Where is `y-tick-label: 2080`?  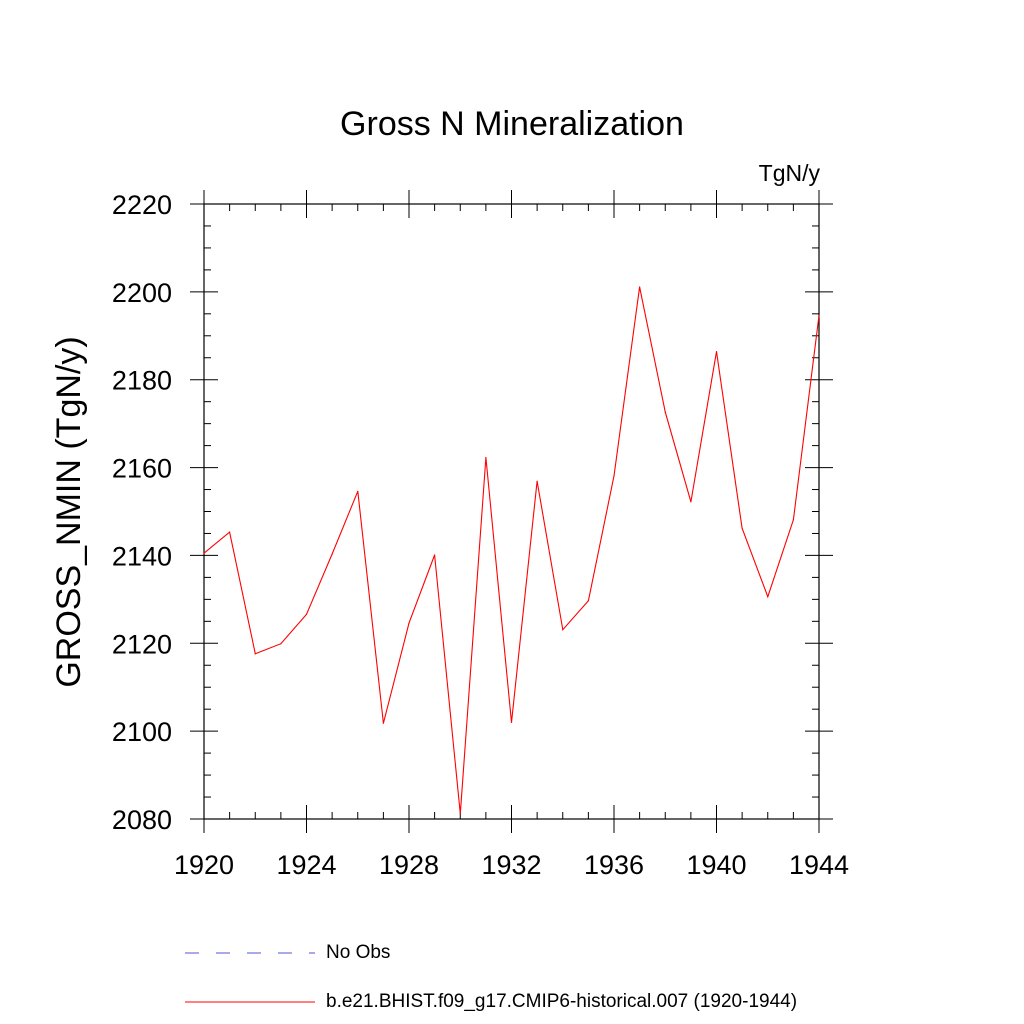
y-tick-label: 2080 is located at coordinates (142, 820).